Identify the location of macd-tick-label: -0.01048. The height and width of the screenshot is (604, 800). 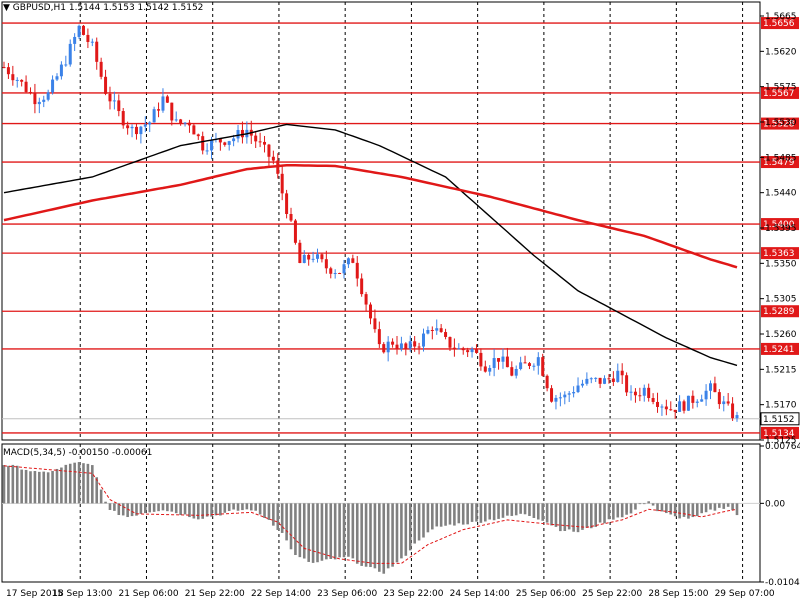
(782, 583).